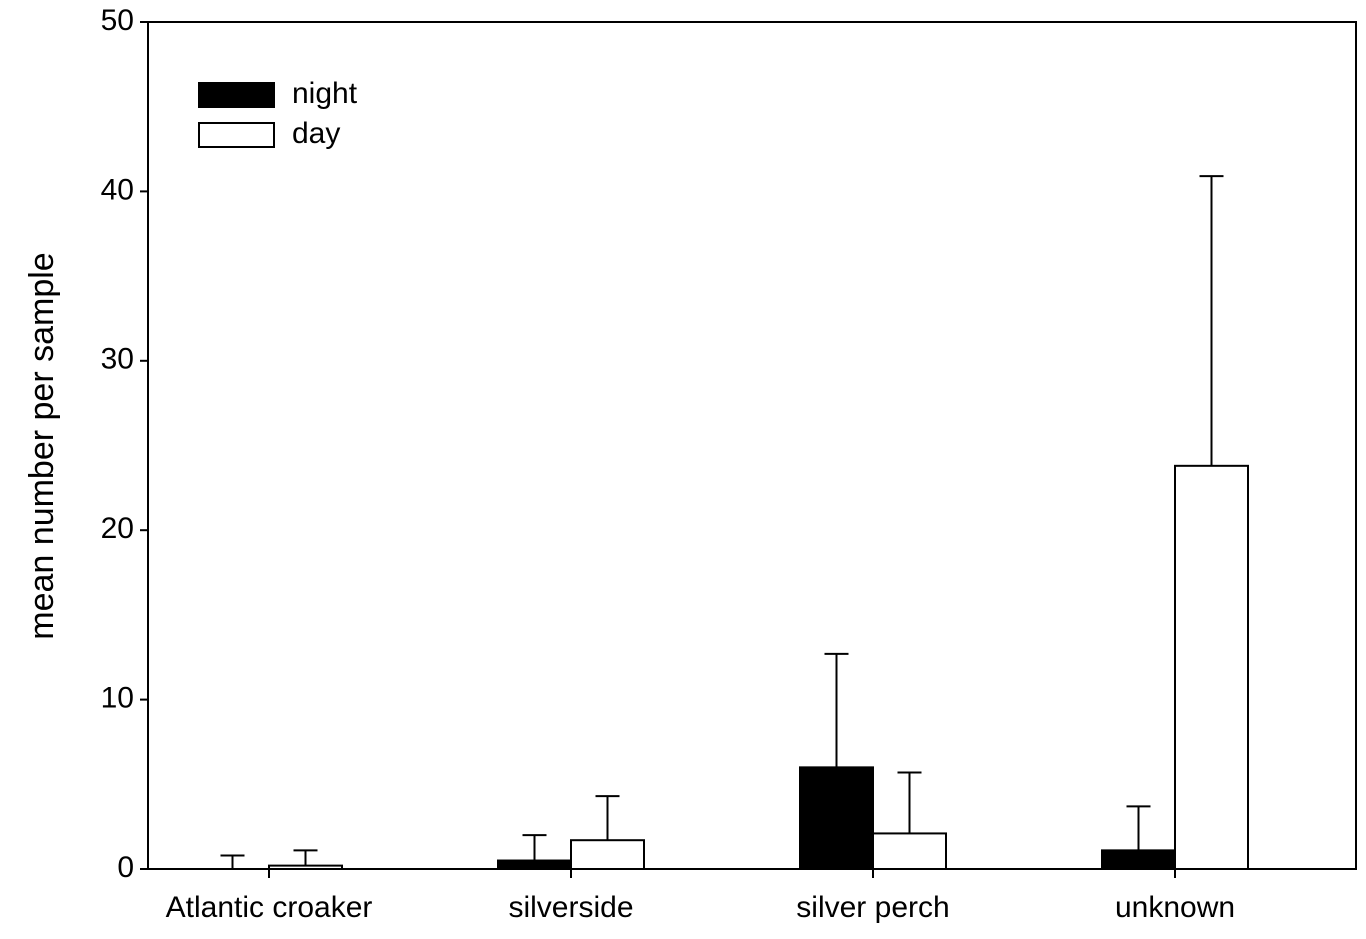  What do you see at coordinates (124, 444) in the screenshot?
I see `y-axis-ticks: 0 10 20 30 40 50` at bounding box center [124, 444].